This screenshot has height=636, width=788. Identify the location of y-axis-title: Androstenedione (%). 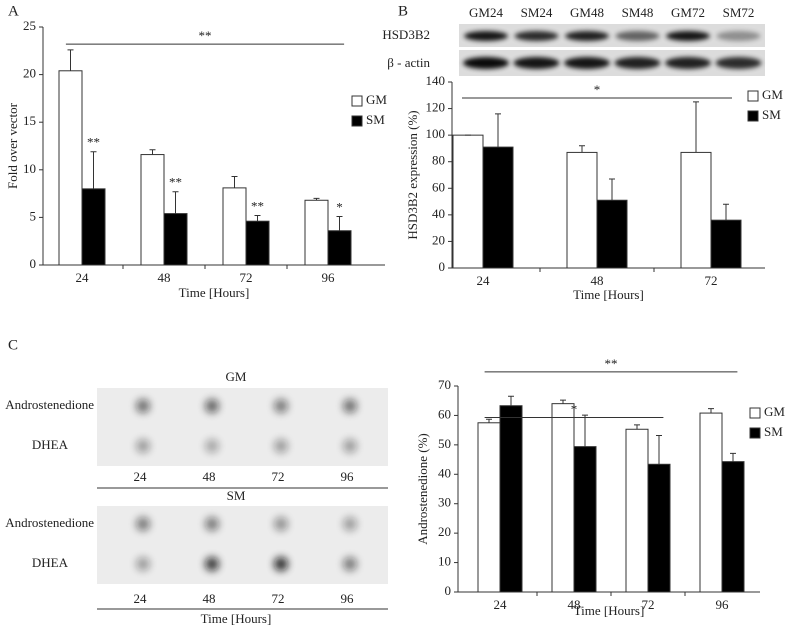
(422, 489).